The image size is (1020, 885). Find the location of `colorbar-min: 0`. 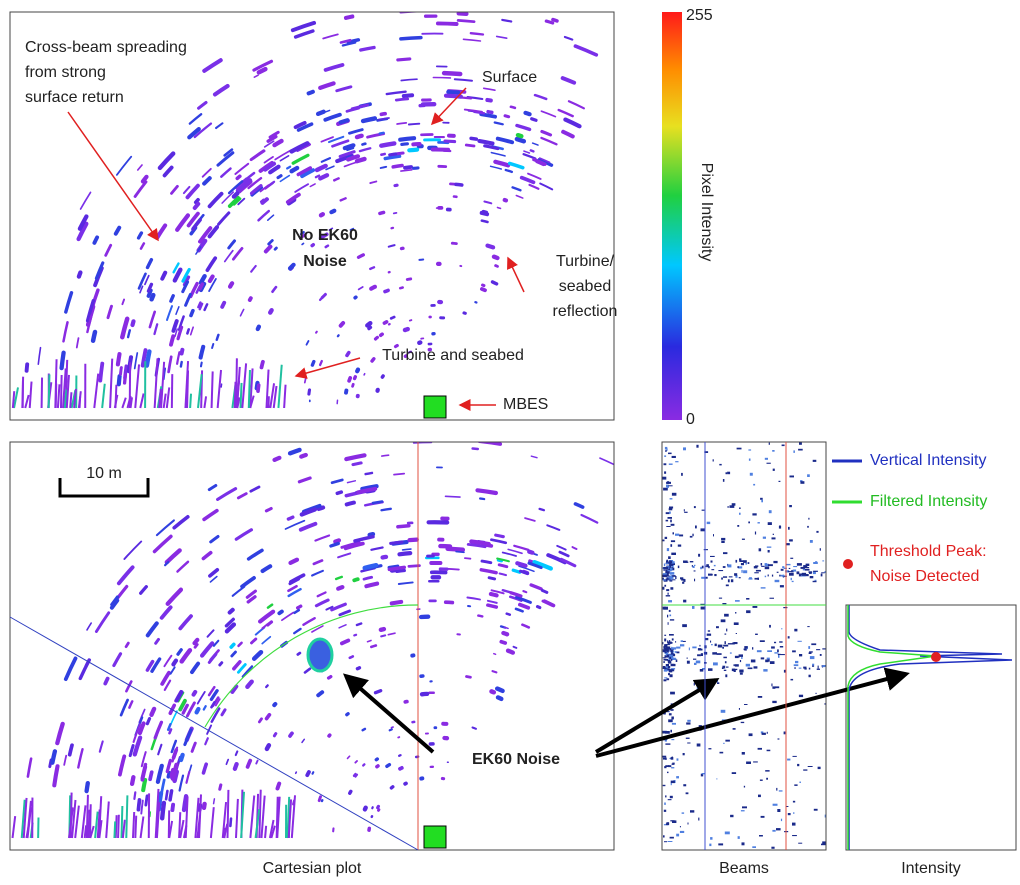

colorbar-min: 0 is located at coordinates (690, 419).